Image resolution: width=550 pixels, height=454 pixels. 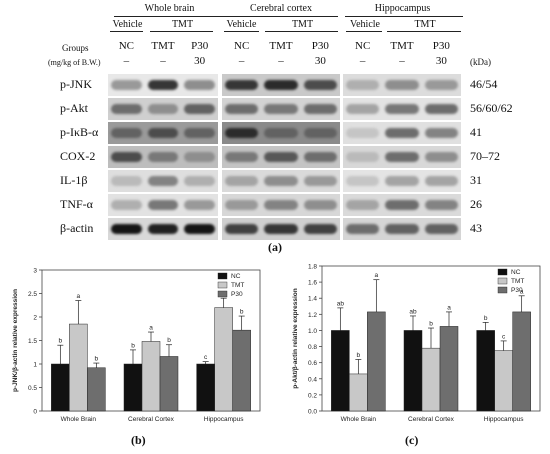 I want to click on y-tick-label: 1.4, so click(x=312, y=299).